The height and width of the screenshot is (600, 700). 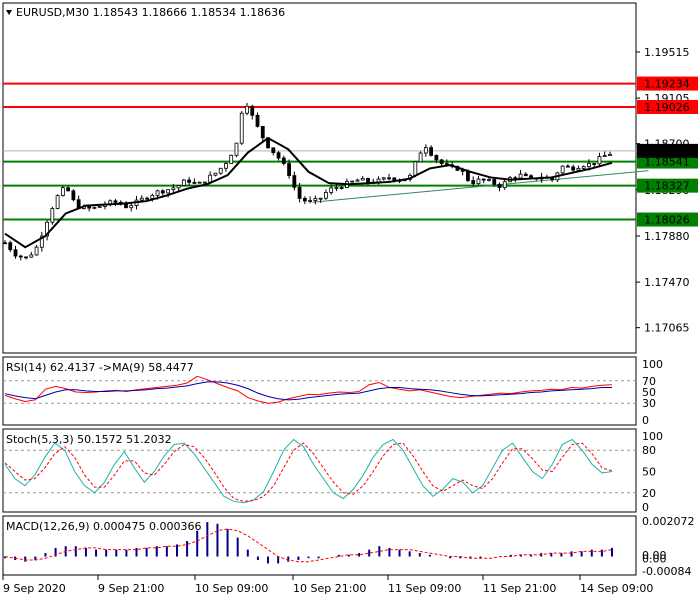 I want to click on macd-tick-label: -0.00084, so click(x=666, y=571).